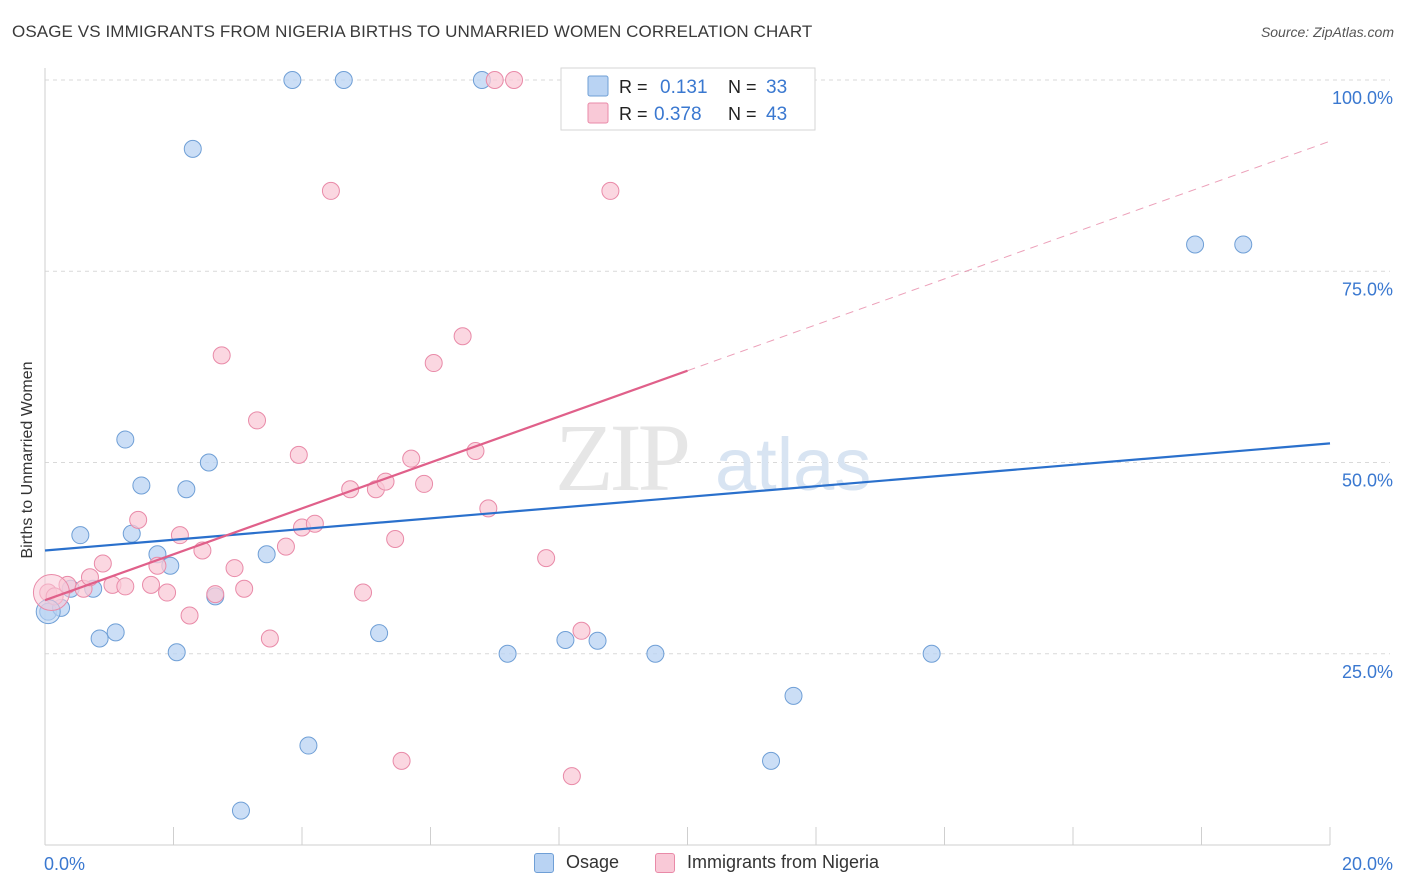 The height and width of the screenshot is (892, 1406). What do you see at coordinates (633, 114) in the screenshot?
I see `nigeria-r-label: R =` at bounding box center [633, 114].